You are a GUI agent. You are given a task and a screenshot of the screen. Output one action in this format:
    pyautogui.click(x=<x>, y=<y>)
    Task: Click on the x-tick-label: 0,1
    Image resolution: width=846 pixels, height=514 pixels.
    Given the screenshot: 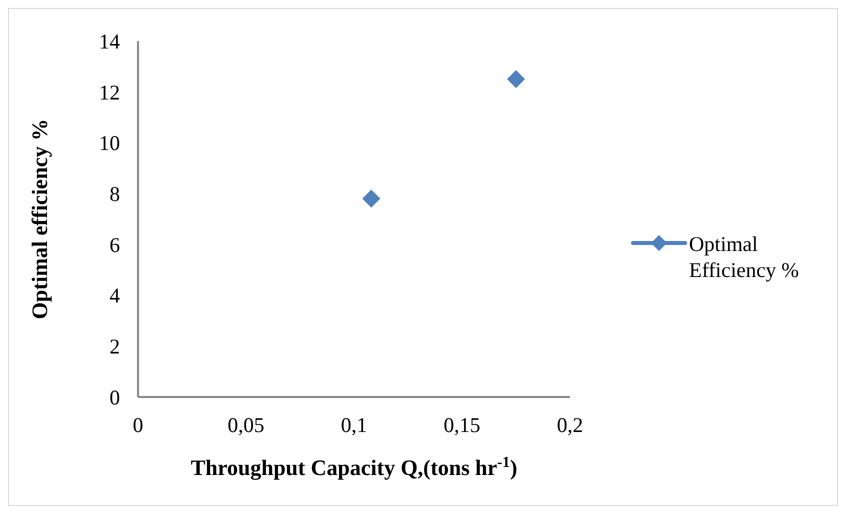 What is the action you would take?
    pyautogui.click(x=354, y=424)
    